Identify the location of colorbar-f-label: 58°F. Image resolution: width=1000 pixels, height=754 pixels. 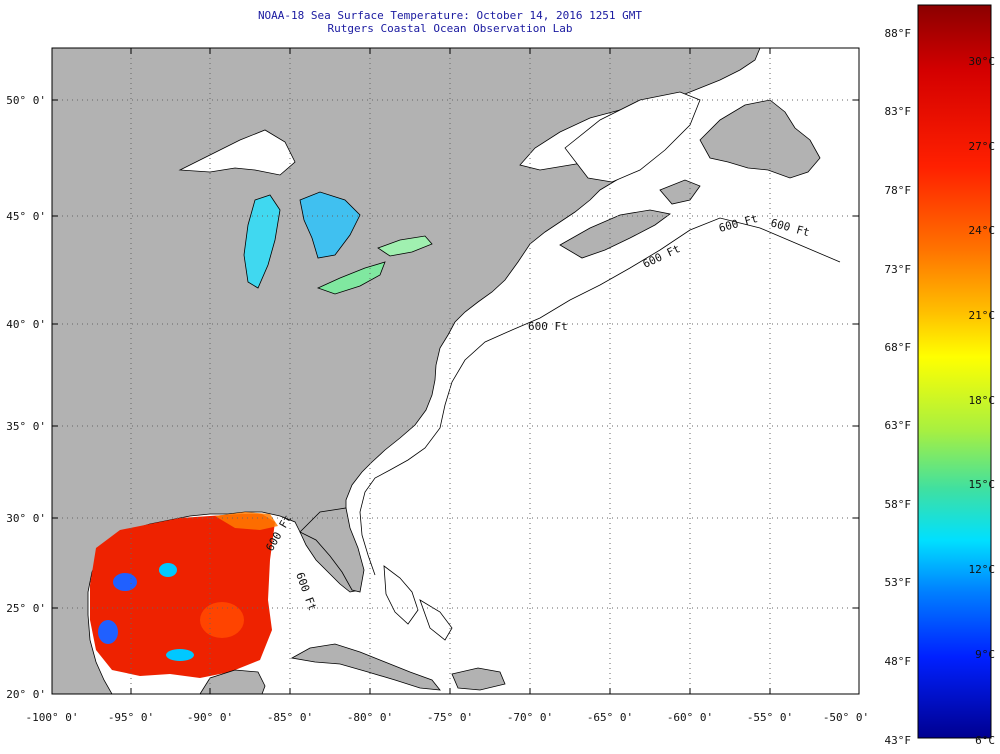
(898, 504).